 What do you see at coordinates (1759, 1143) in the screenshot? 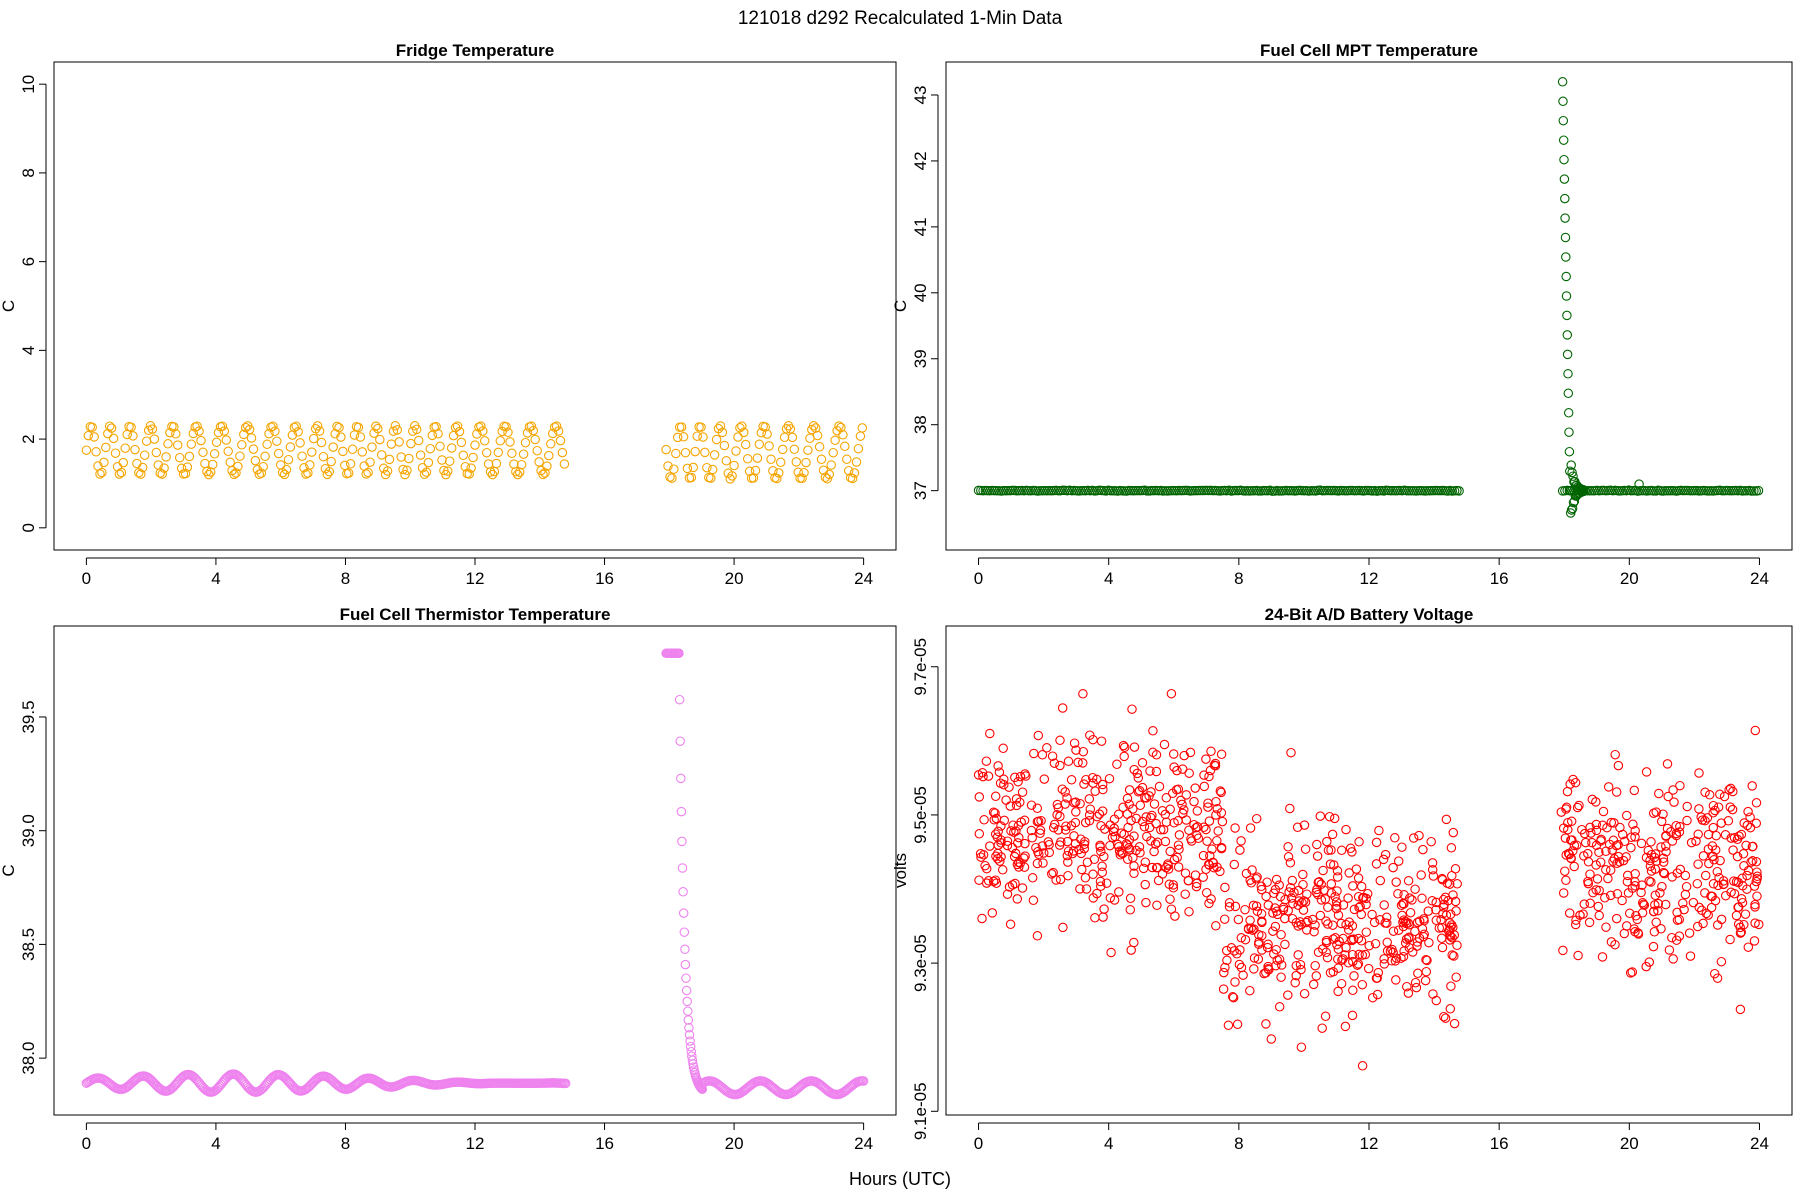
I see `x-tick-label: 24` at bounding box center [1759, 1143].